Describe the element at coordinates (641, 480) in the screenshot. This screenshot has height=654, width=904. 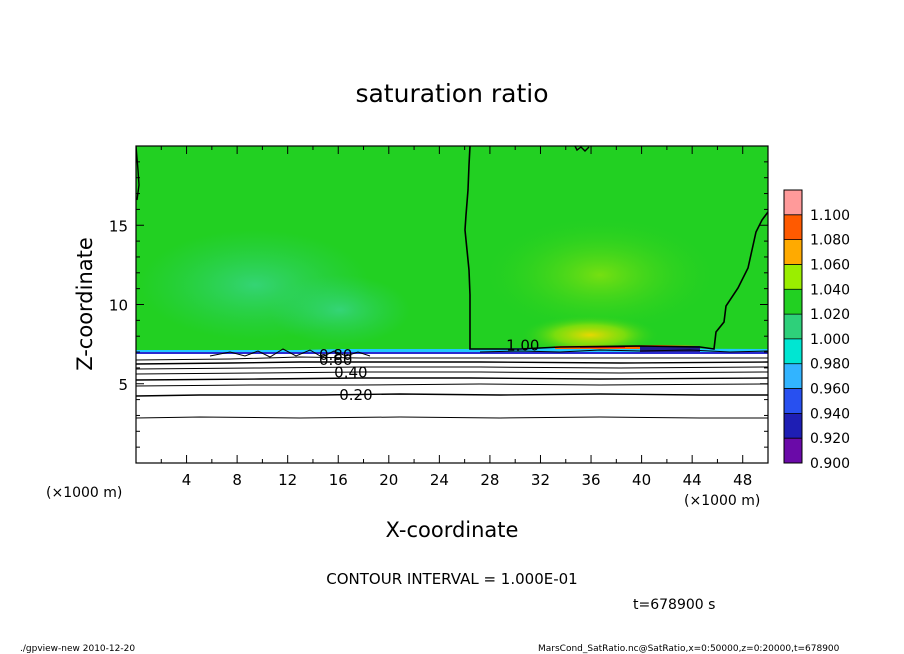
I see `x-tick-label: 40` at that location.